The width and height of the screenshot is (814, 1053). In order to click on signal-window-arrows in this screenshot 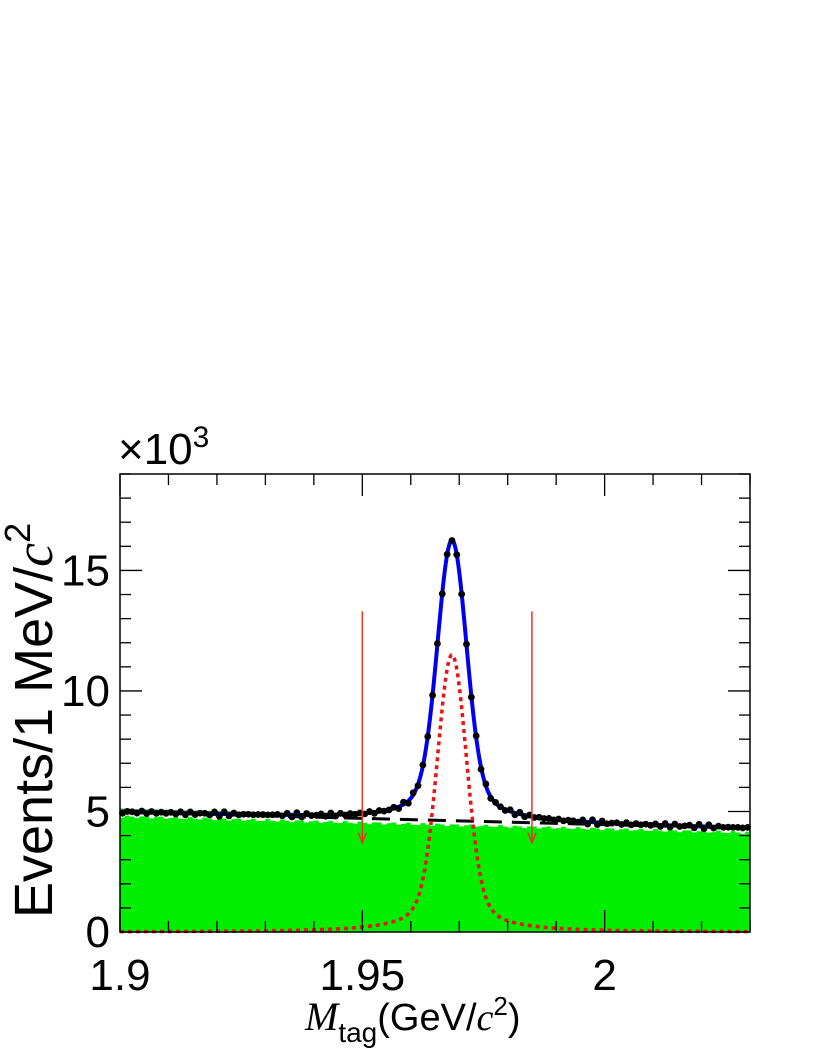, I will do `click(447, 728)`.